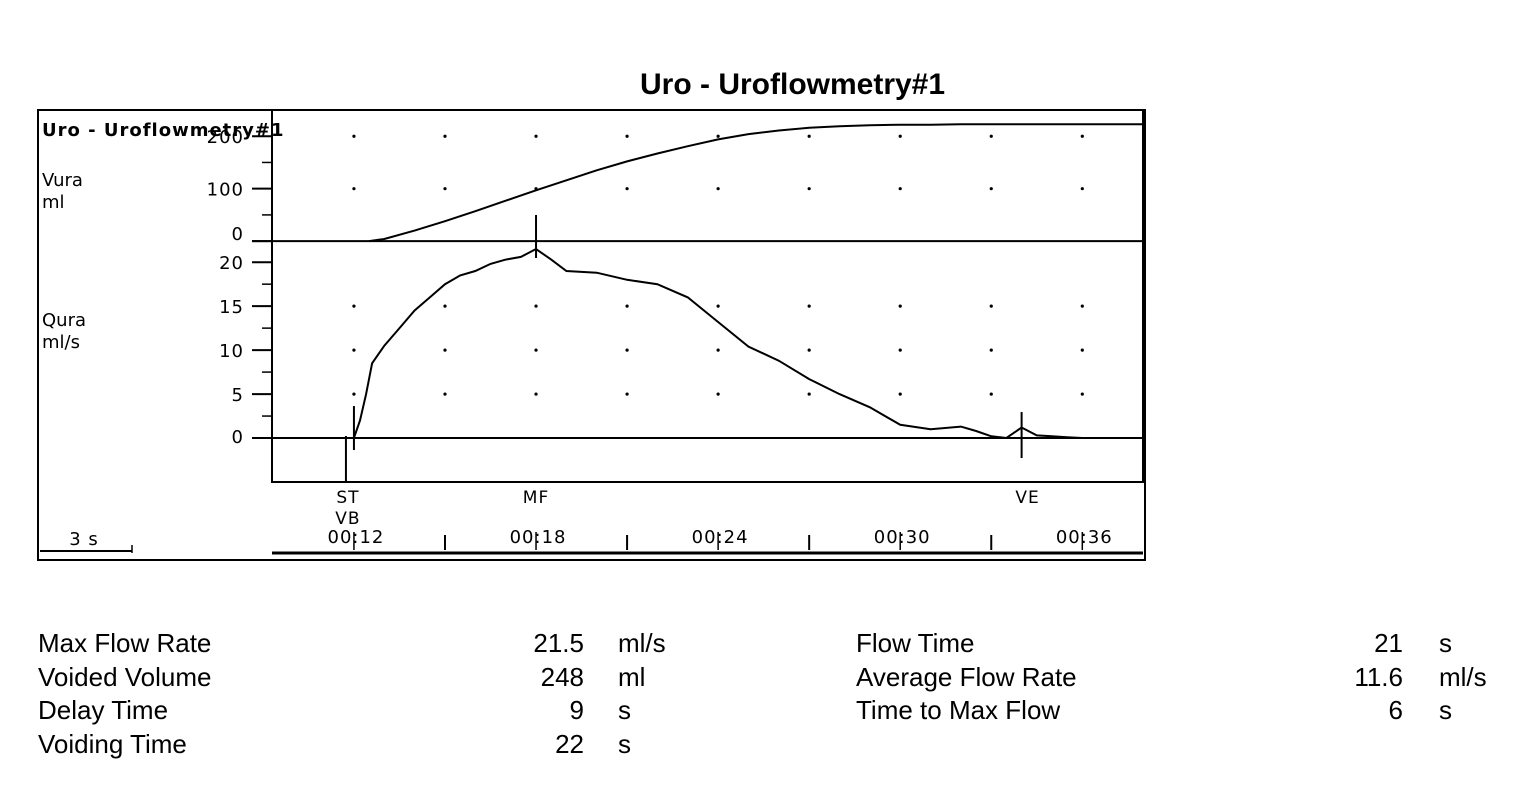  Describe the element at coordinates (62, 180) in the screenshot. I see `volume-axis-name: Vura` at that location.